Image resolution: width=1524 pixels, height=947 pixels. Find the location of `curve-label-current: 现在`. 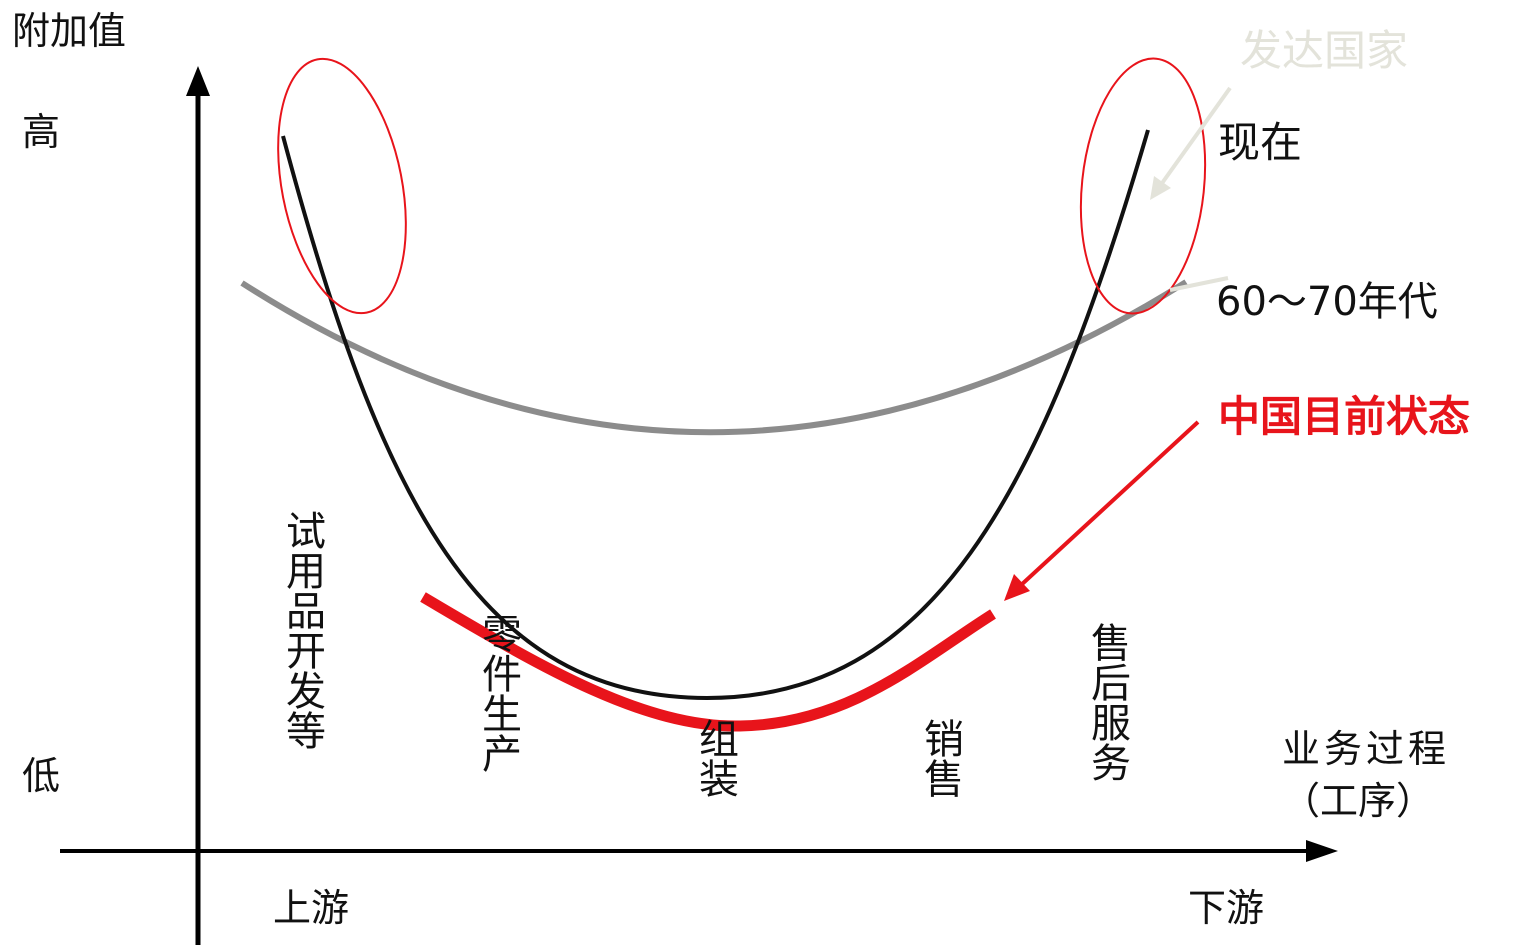

curve-label-current: 现在 is located at coordinates (1260, 142).